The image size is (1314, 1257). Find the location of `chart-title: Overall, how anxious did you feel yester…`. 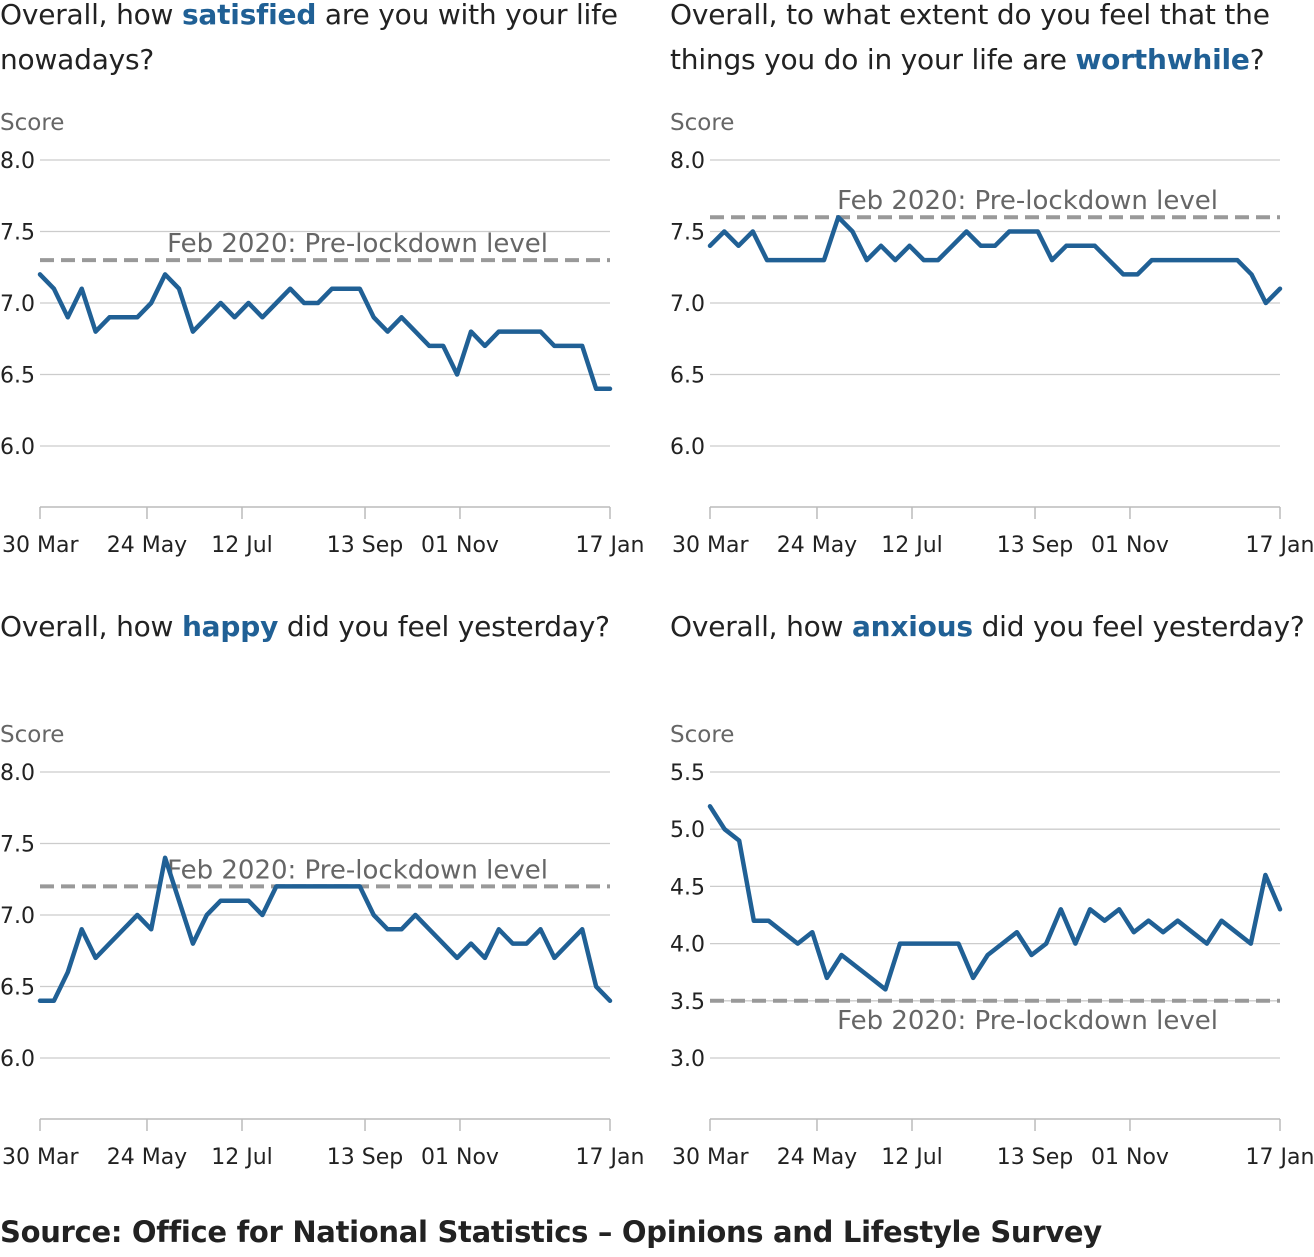

chart-title: Overall, how anxious did you feel yester… is located at coordinates (992, 626).